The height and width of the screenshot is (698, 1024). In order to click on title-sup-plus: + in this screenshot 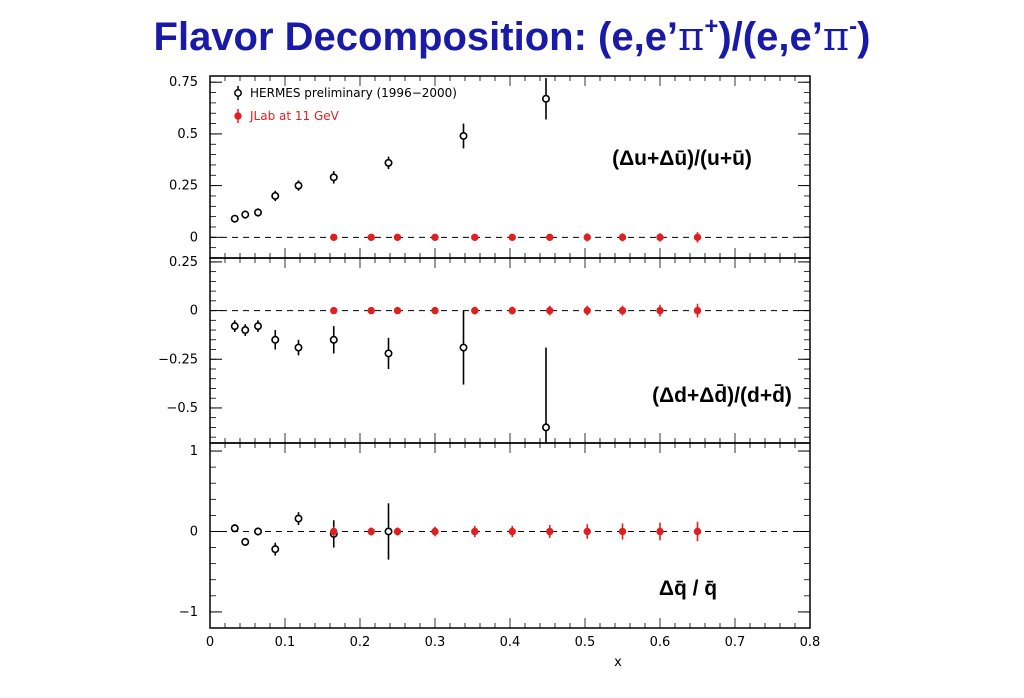, I will do `click(711, 26)`.